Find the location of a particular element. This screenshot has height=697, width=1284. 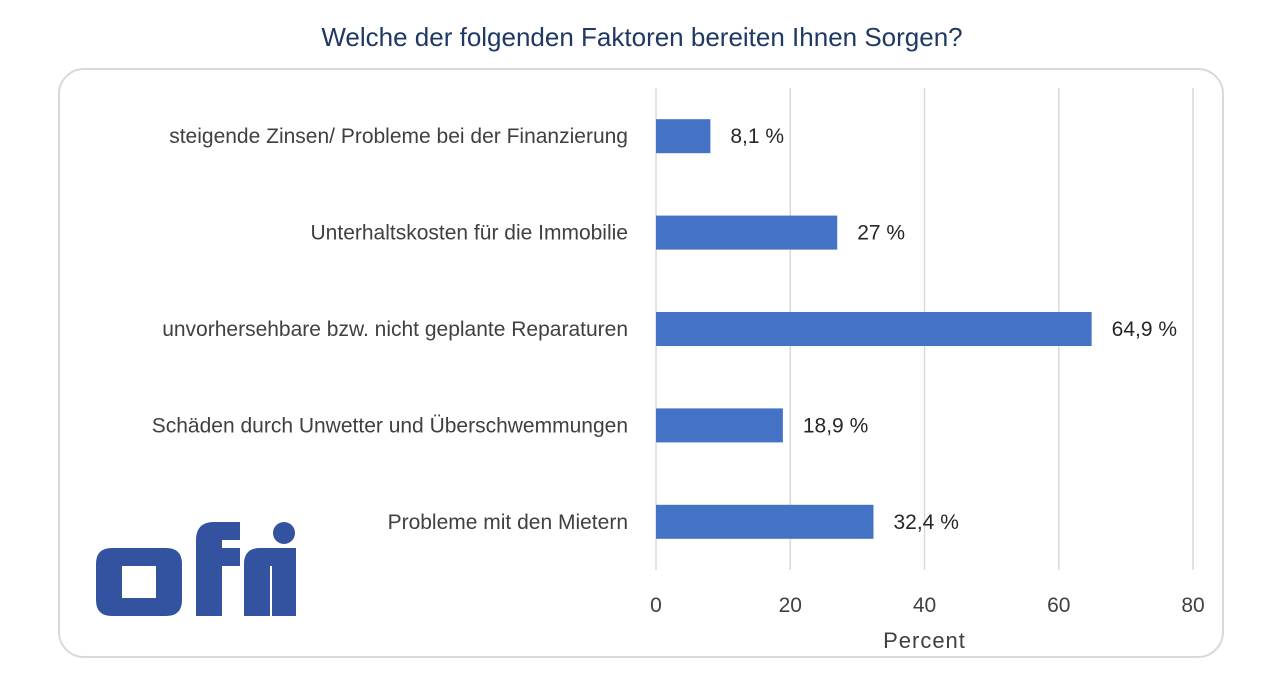

logo-letter-i-dot is located at coordinates (284, 533).